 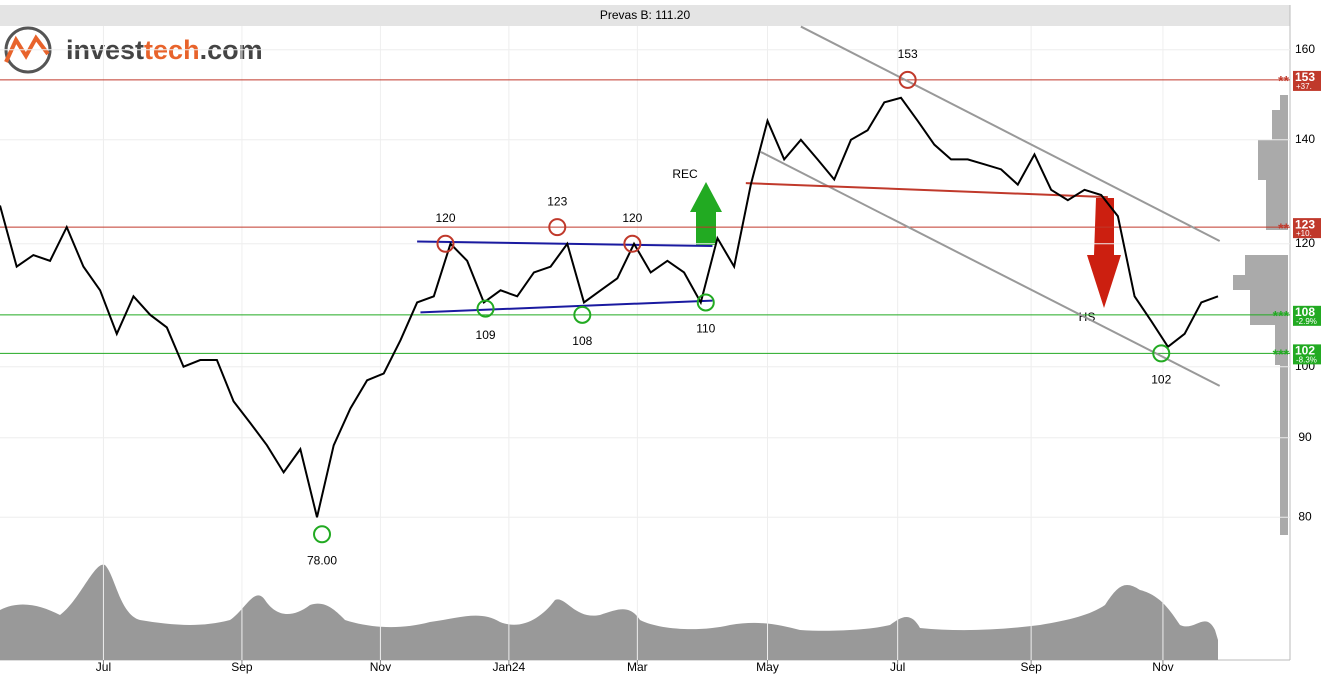 I want to click on x-tick-label: Mar, so click(x=637, y=667).